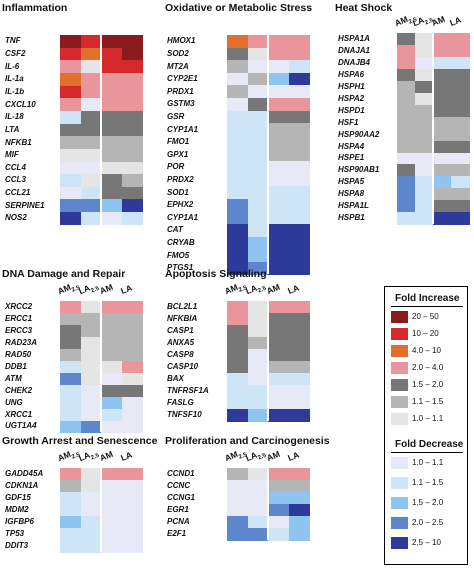 This screenshot has width=474, height=571. Describe the element at coordinates (176, 116) in the screenshot. I see `gene-label: GSR` at that location.